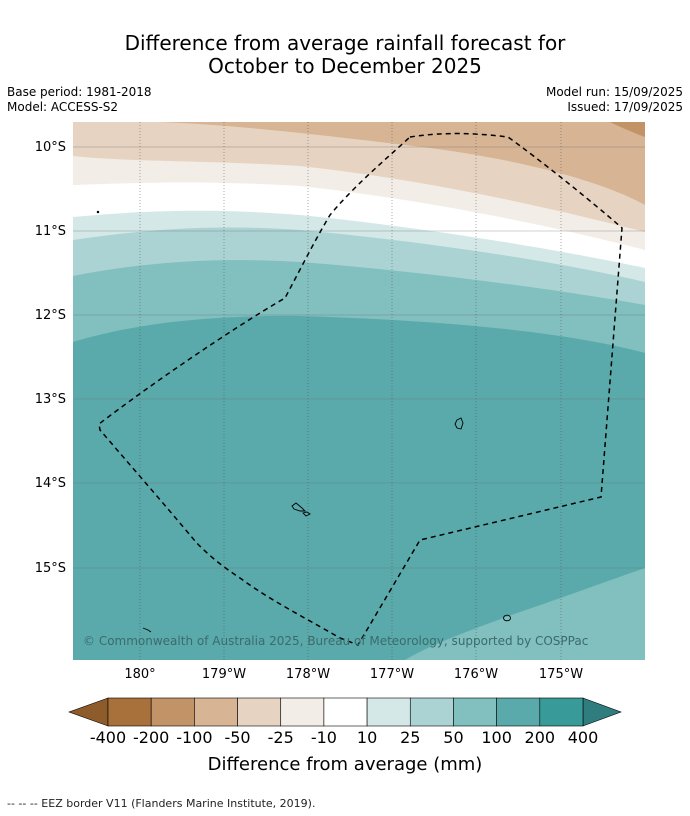 The height and width of the screenshot is (816, 690). Describe the element at coordinates (63, 107) in the screenshot. I see `model-name: Model: ACCESS-S2` at that location.